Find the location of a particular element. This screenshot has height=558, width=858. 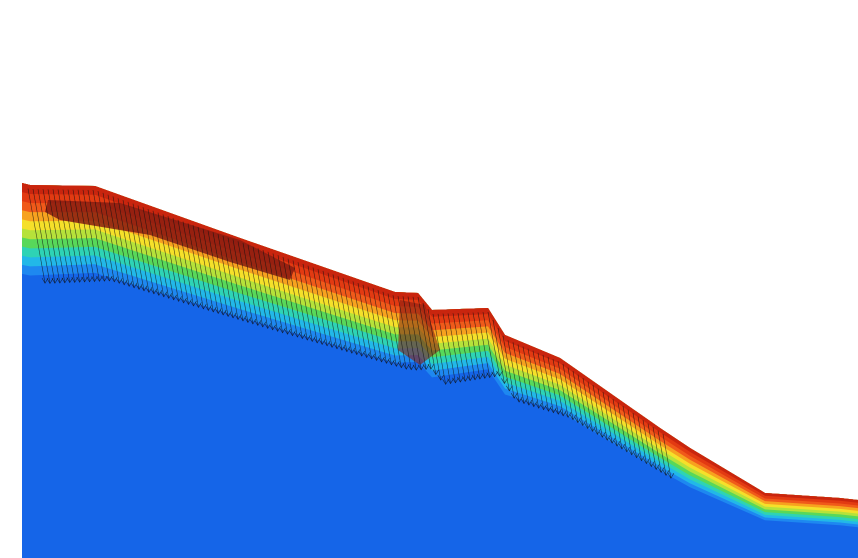

core-zone is located at coordinates (242, 282).